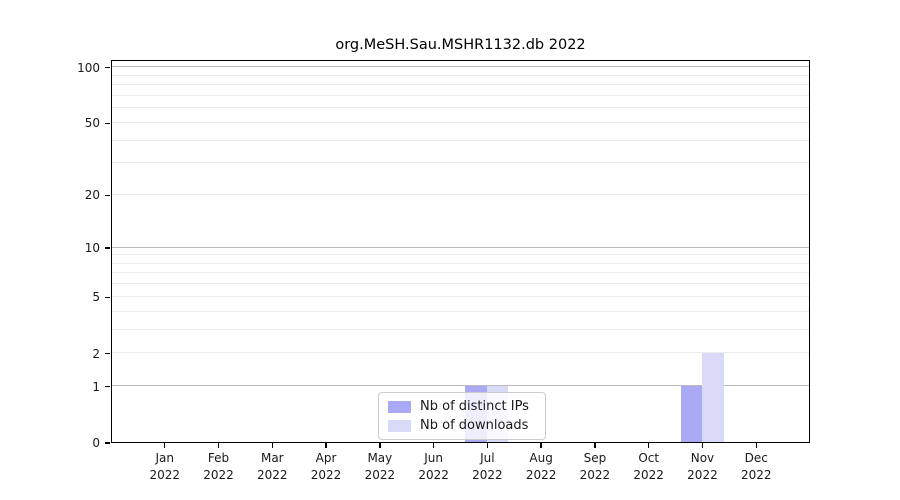  Describe the element at coordinates (474, 425) in the screenshot. I see `legend-label-downloads: Nb of downloads` at that location.